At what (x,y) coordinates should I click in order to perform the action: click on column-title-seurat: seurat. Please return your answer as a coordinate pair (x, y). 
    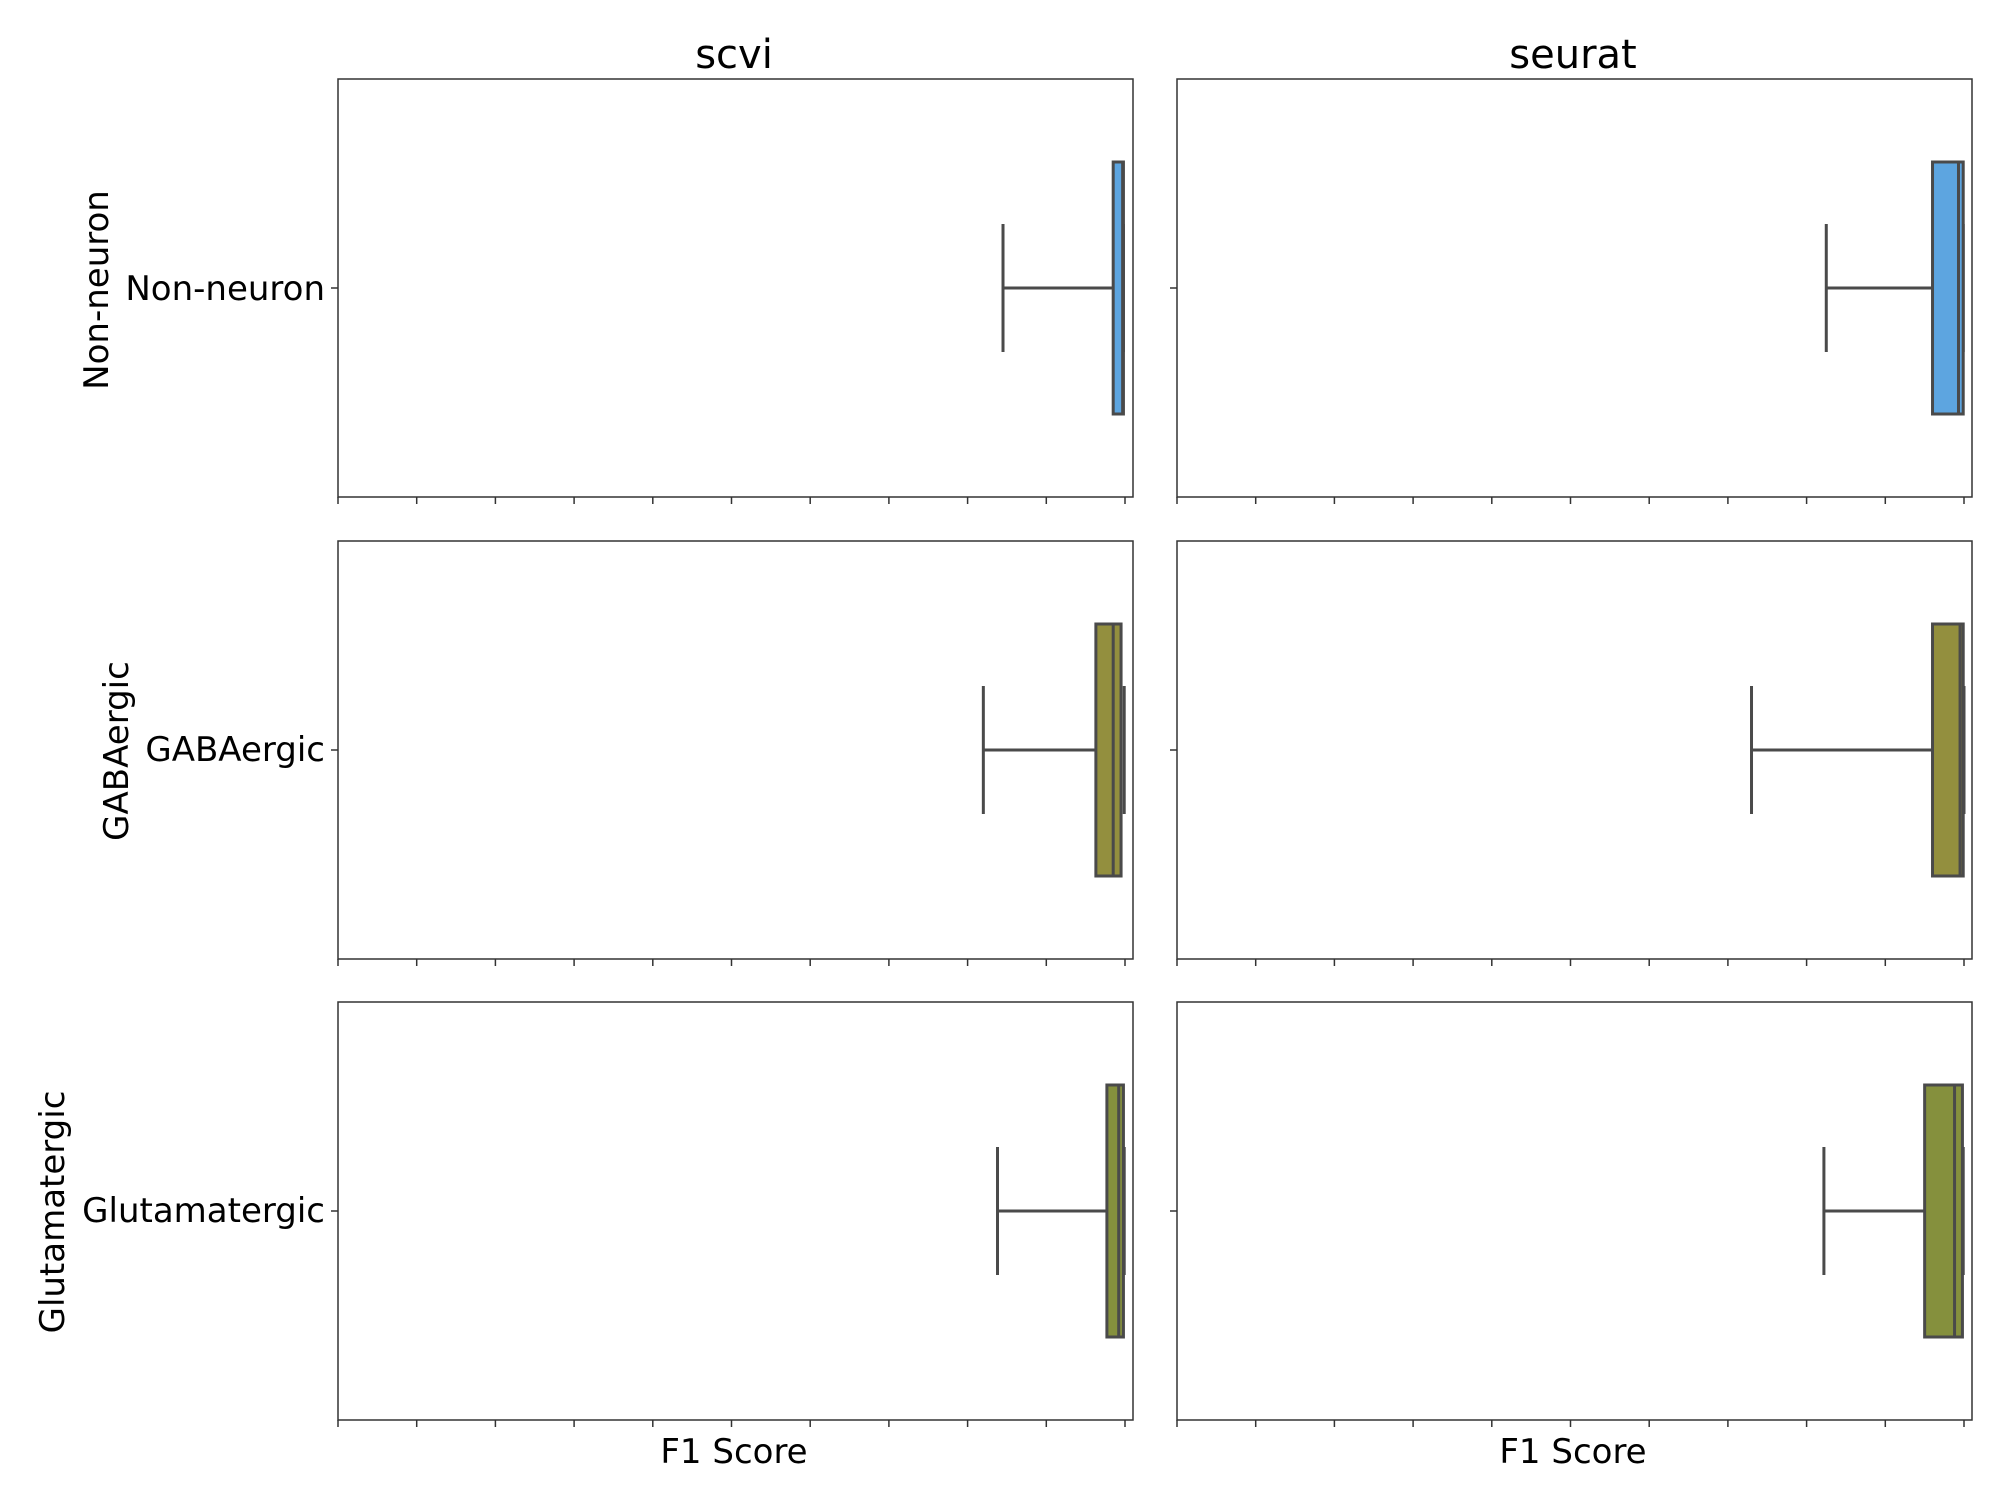
    Looking at the image, I should click on (1572, 55).